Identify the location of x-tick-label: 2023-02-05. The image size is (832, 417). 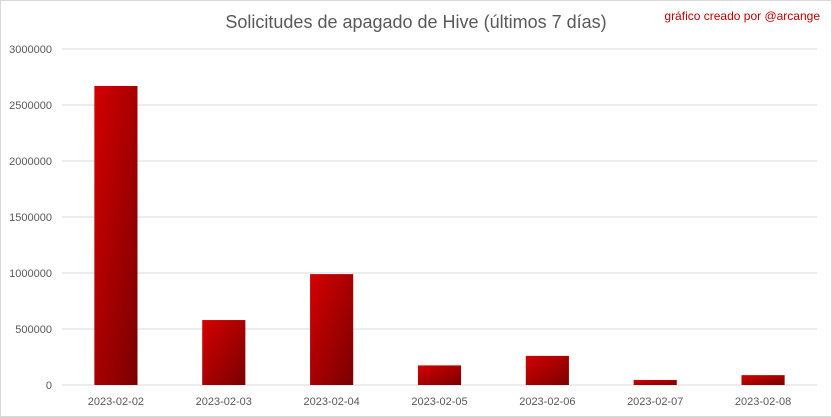
(439, 402).